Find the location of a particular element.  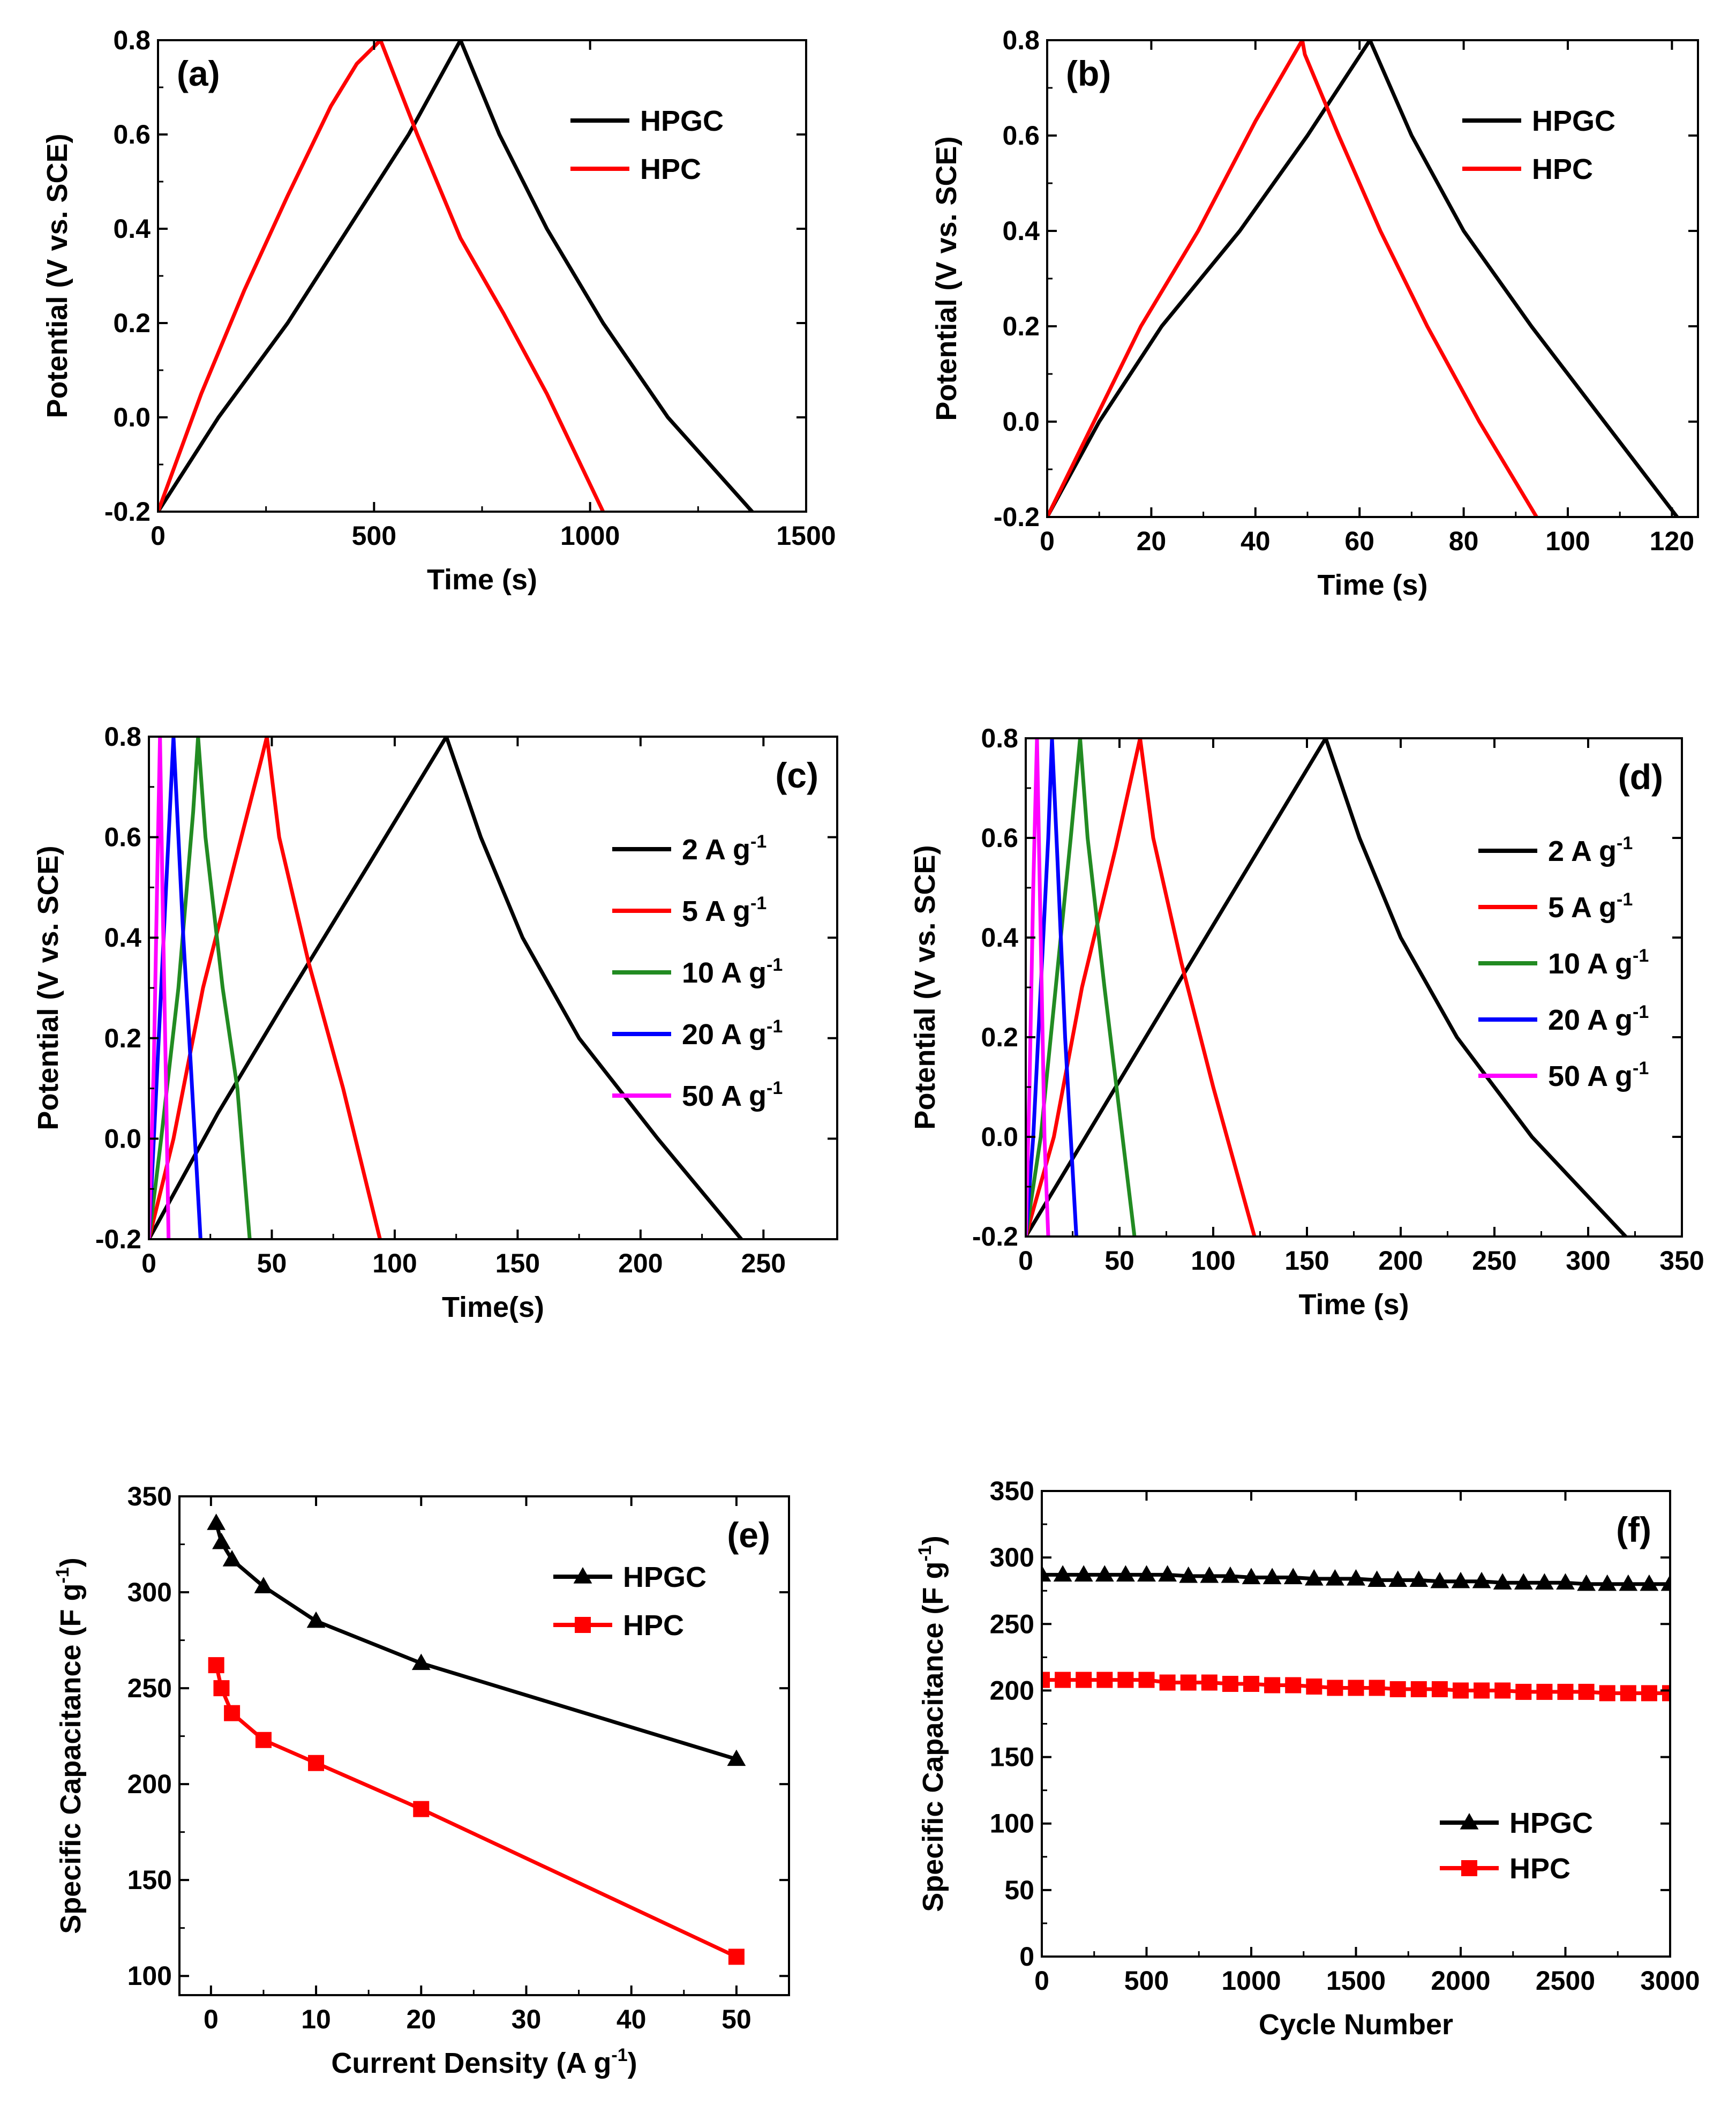

x-tick-label-f-6: 3000 is located at coordinates (1670, 1981).